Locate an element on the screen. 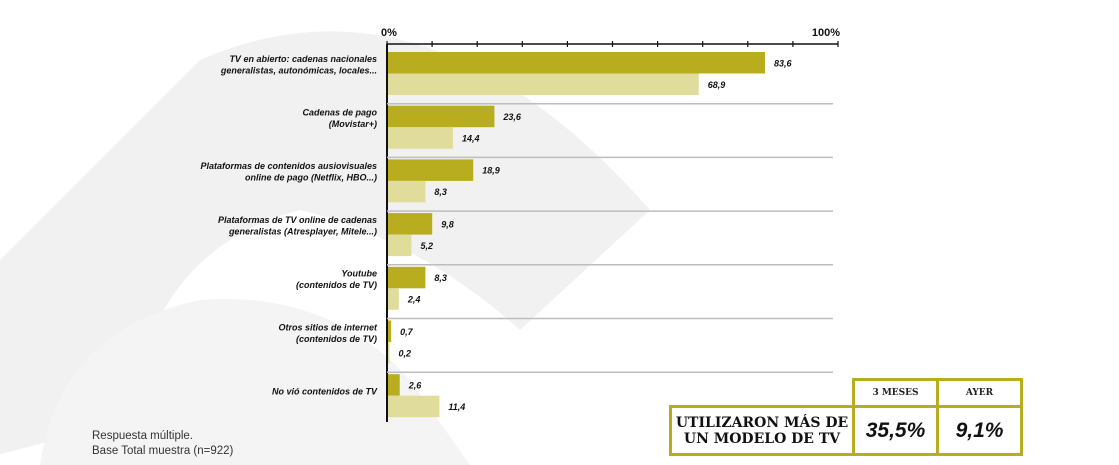 The image size is (1119, 465). data-label-1-0: 23,6 is located at coordinates (512, 117).